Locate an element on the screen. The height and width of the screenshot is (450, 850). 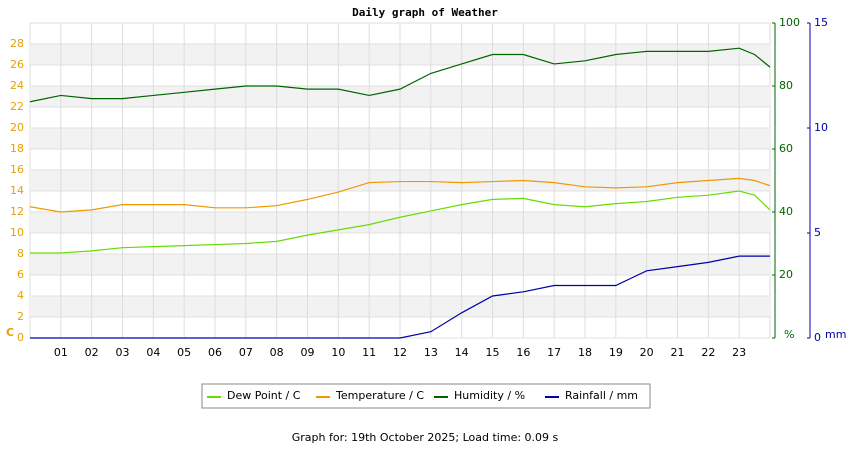
x-tick-label: 13 is located at coordinates (431, 352).